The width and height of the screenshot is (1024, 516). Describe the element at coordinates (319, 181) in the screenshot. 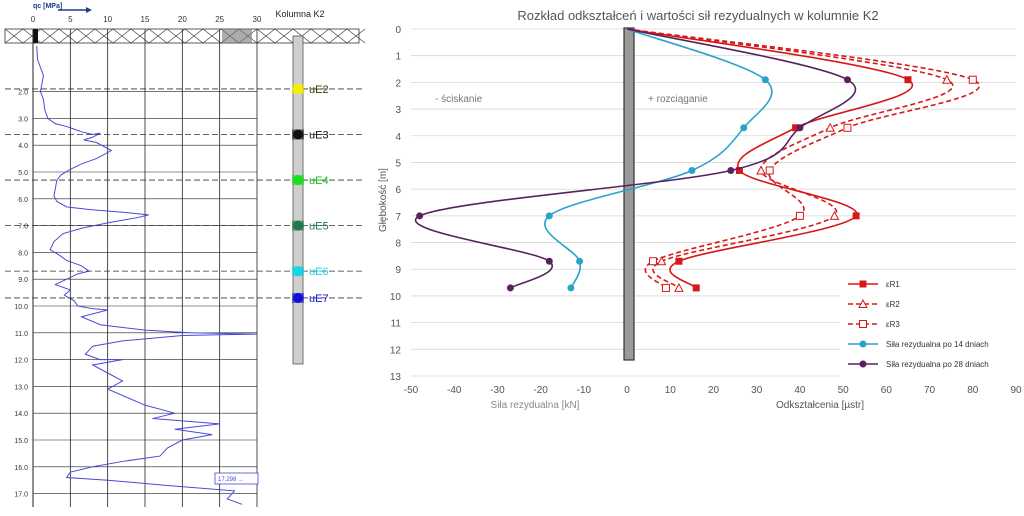

I see `sensor-label: uE4` at that location.